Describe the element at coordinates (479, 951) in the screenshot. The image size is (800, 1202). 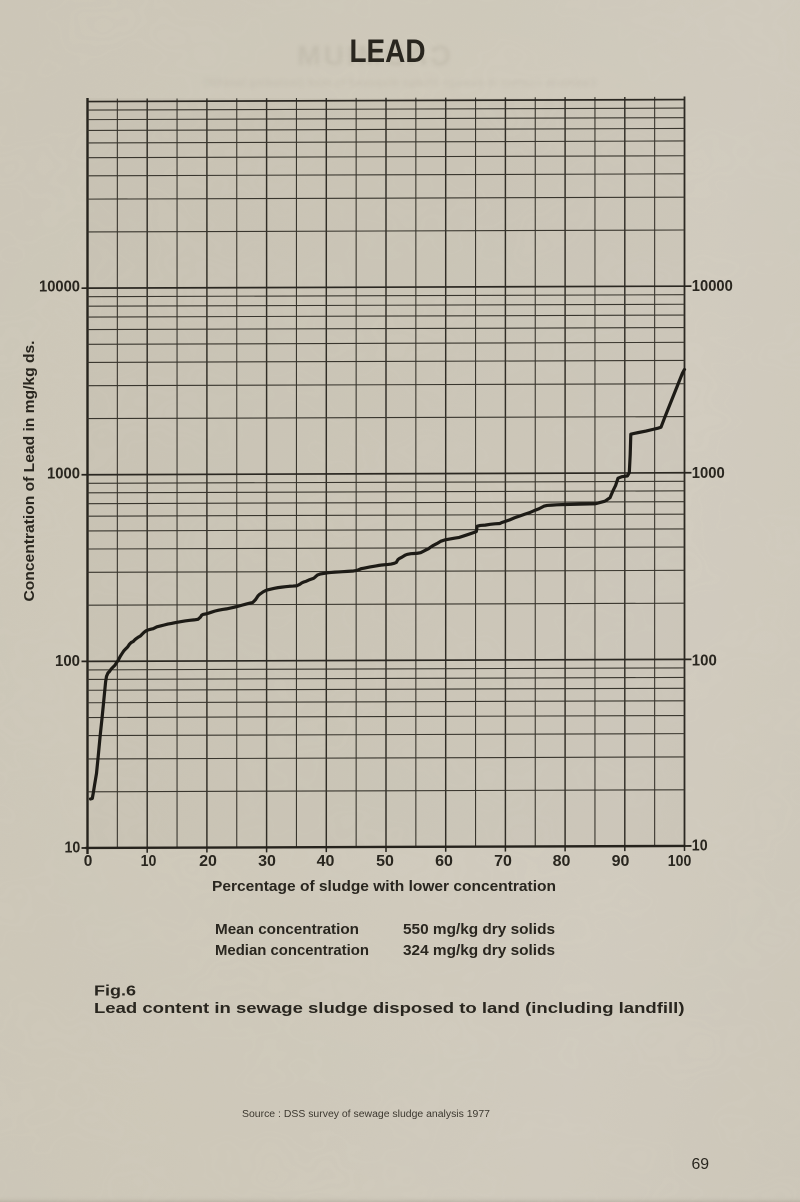
I see `svg-text: 324 mg/kg dry solids` at that location.